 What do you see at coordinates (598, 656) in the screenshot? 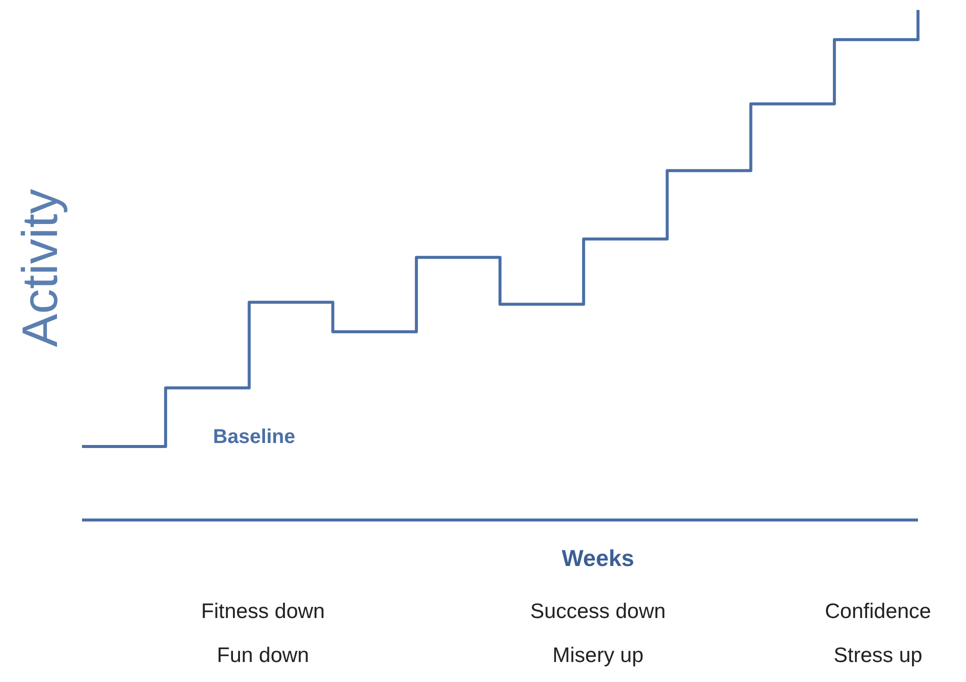
I see `text: Misery up` at bounding box center [598, 656].